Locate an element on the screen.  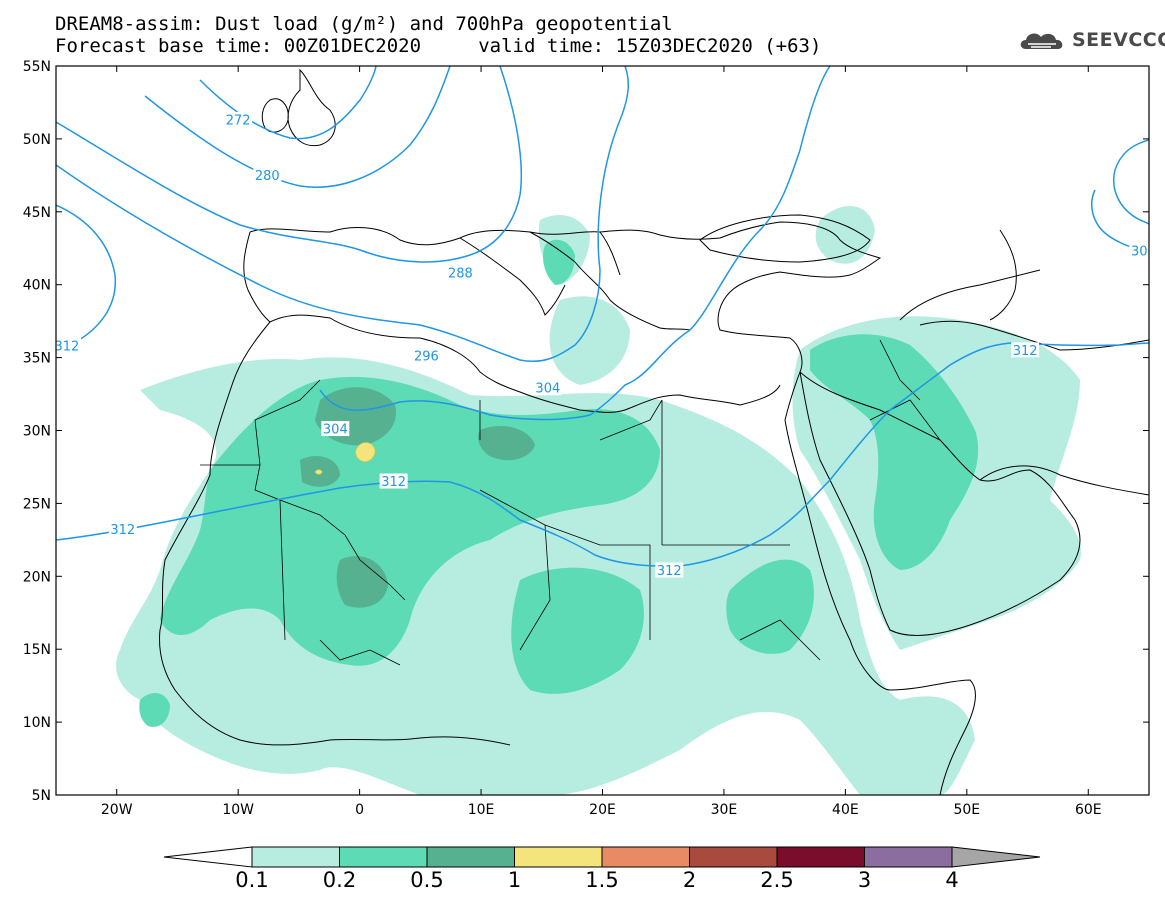
dust-region-yellow is located at coordinates (345, 458).